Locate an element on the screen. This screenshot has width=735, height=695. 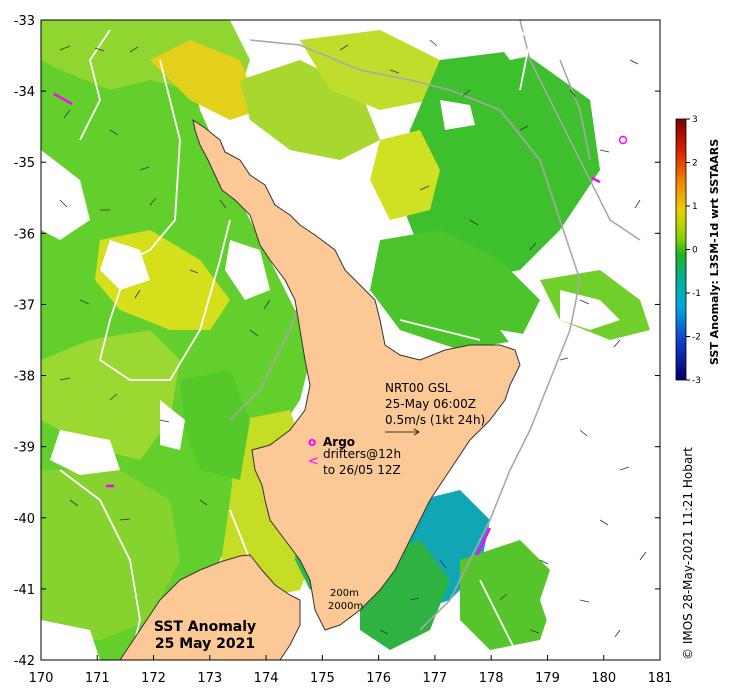
y-tick-label: -42 is located at coordinates (24, 661).